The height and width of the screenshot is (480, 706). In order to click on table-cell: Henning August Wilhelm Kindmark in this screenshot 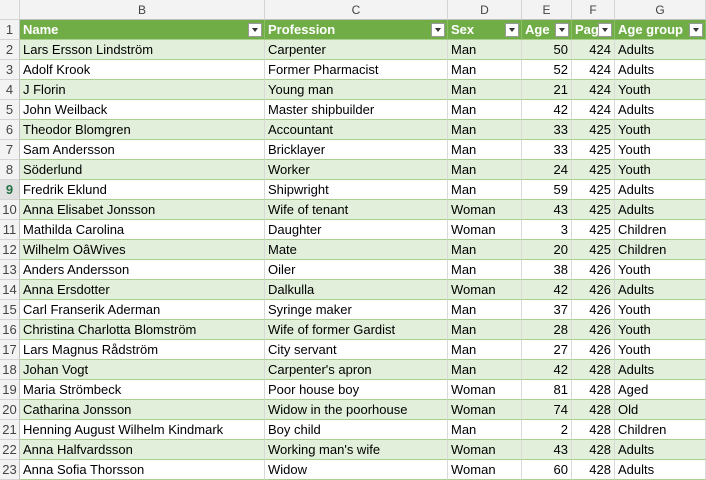, I will do `click(142, 430)`.